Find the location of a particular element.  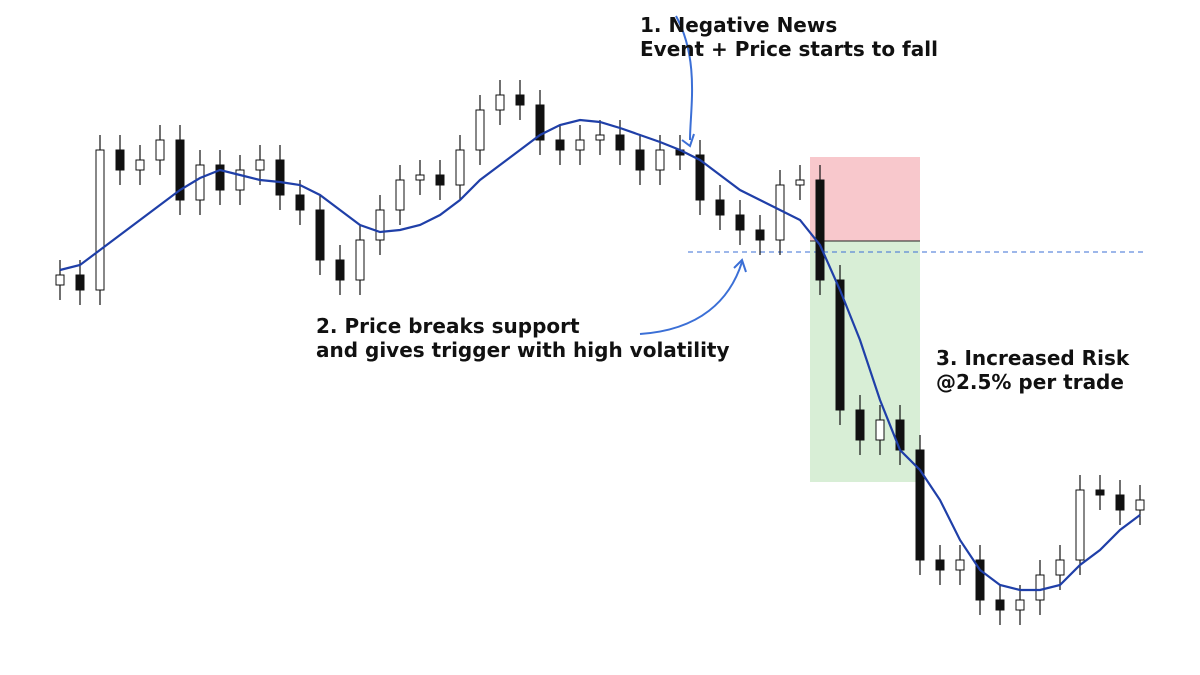

risk-zone is located at coordinates (865, 199).